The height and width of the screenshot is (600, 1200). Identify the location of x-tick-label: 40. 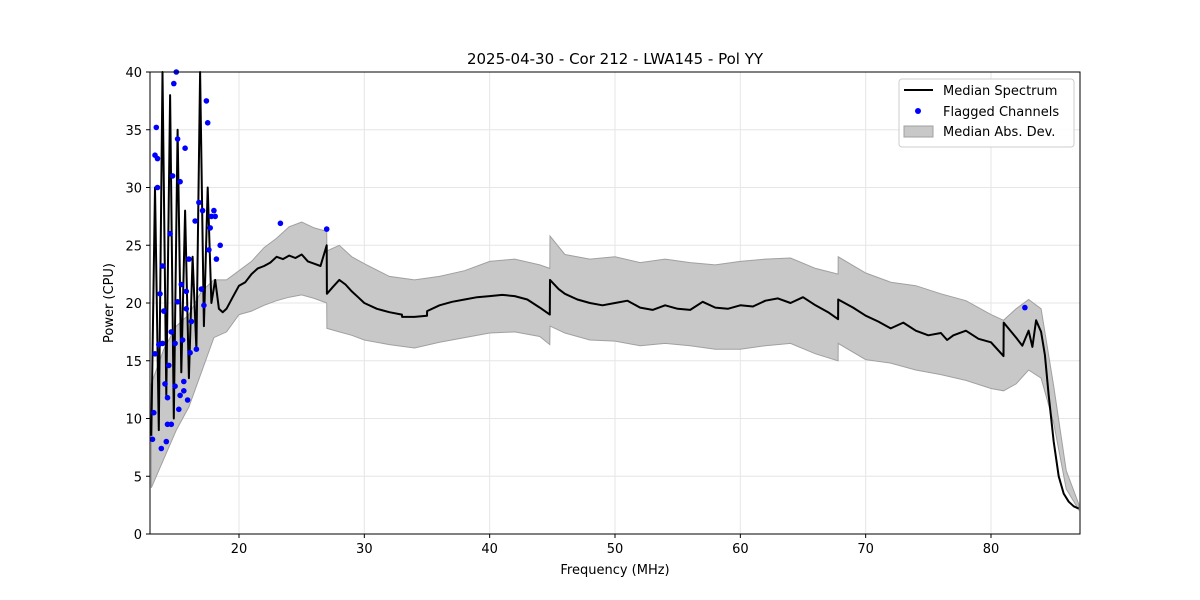
(489, 549).